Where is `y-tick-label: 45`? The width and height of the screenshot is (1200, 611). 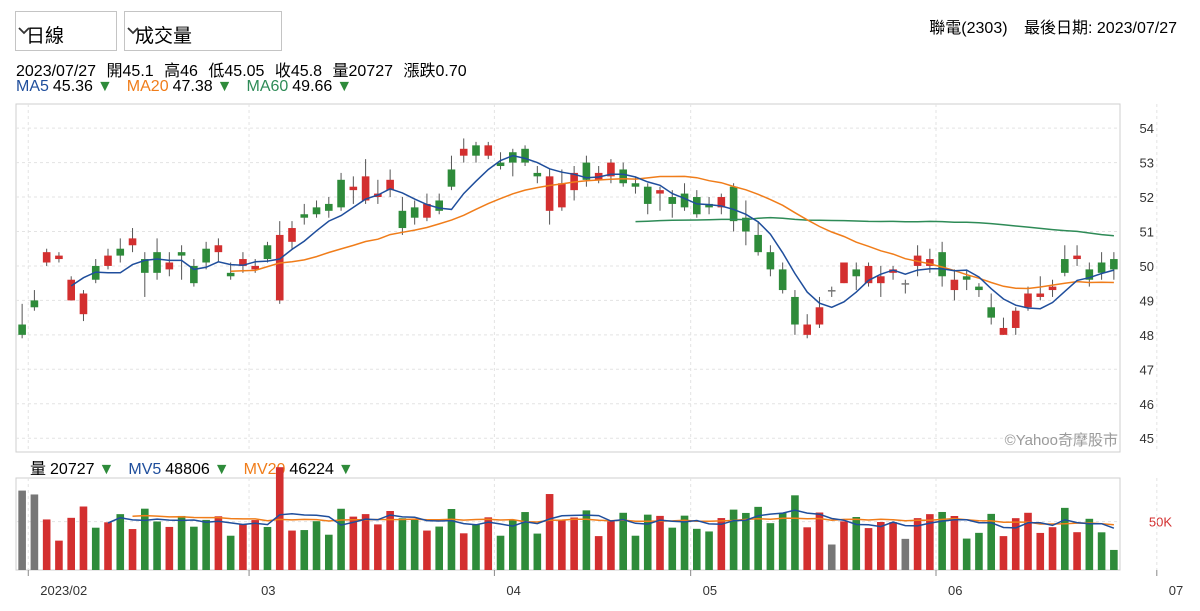
y-tick-label: 45 is located at coordinates (1147, 438).